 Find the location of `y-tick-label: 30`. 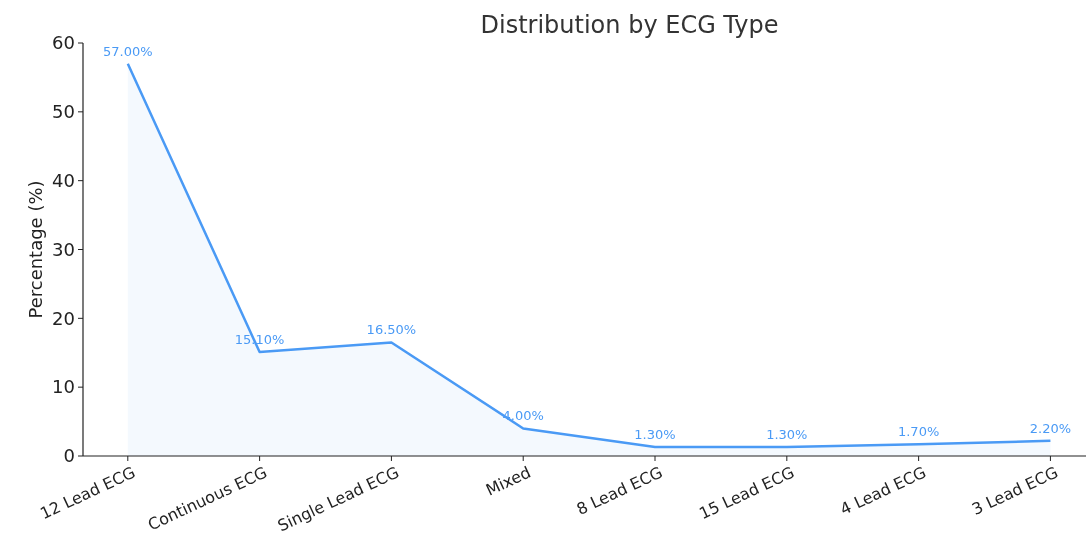

y-tick-label: 30 is located at coordinates (63, 249).